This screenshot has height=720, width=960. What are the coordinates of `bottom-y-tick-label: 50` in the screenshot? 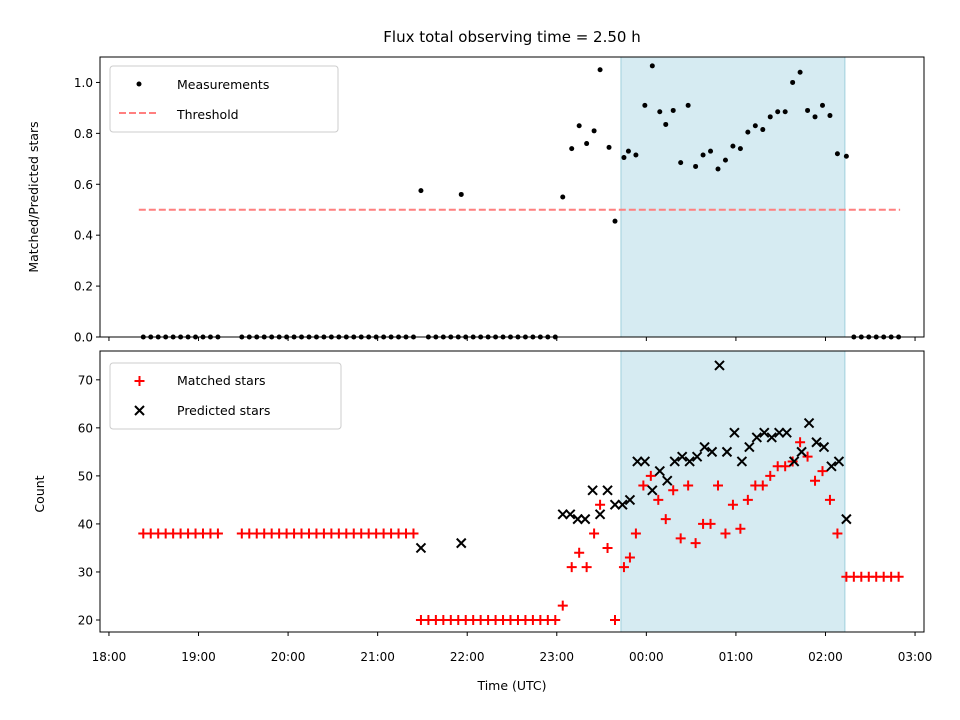 It's located at (85, 476).